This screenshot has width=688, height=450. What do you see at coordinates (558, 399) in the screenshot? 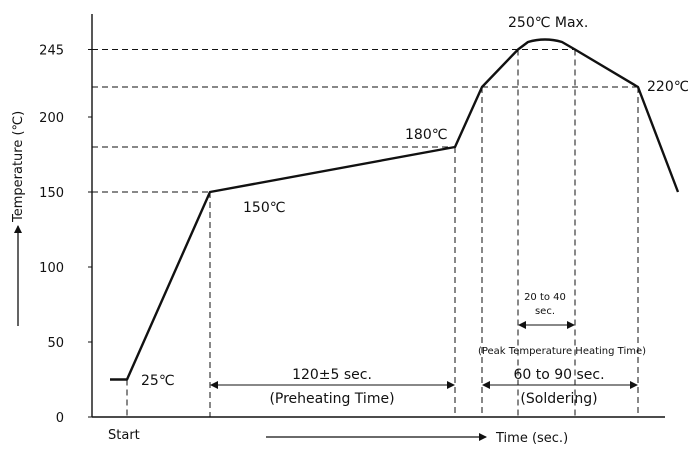
I see `solder-time-label: (Soldering)` at bounding box center [558, 399].